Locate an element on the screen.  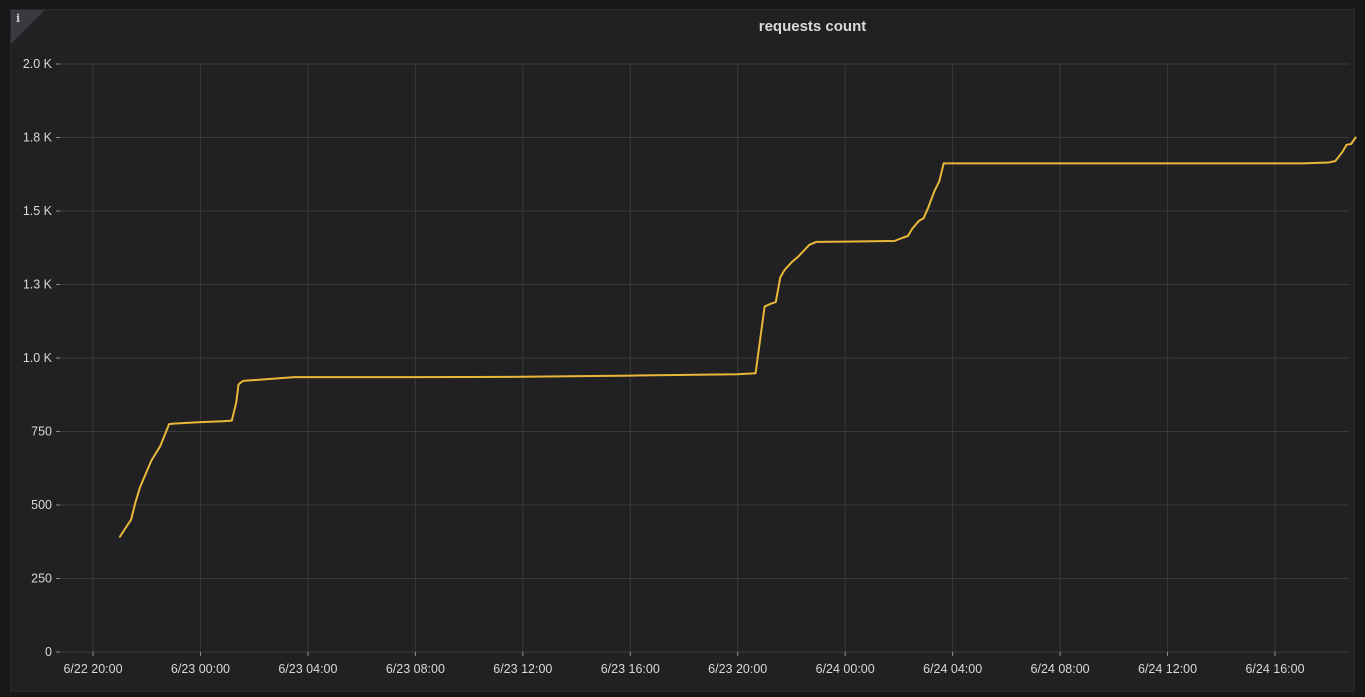
y-tick-label: 1.5 K is located at coordinates (38, 211).